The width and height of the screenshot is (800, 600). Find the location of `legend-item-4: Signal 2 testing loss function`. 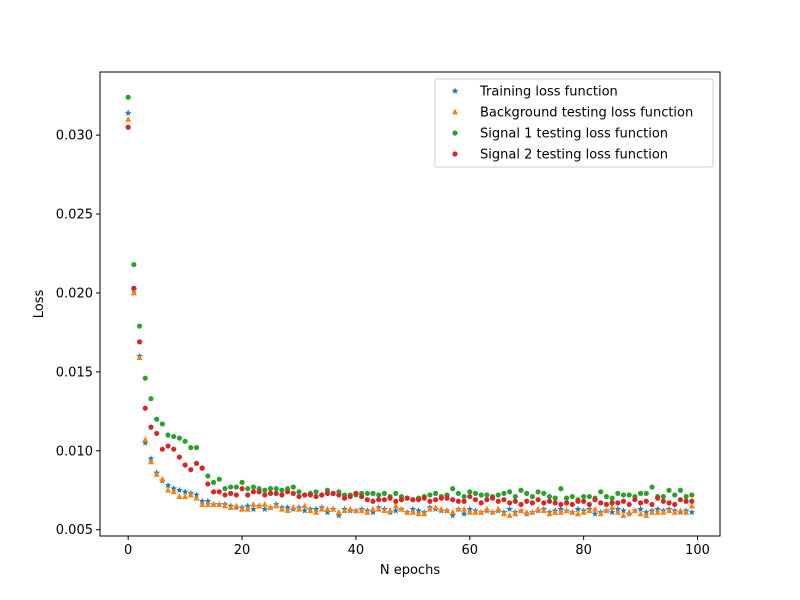

legend-item-4: Signal 2 testing loss function is located at coordinates (560, 155).